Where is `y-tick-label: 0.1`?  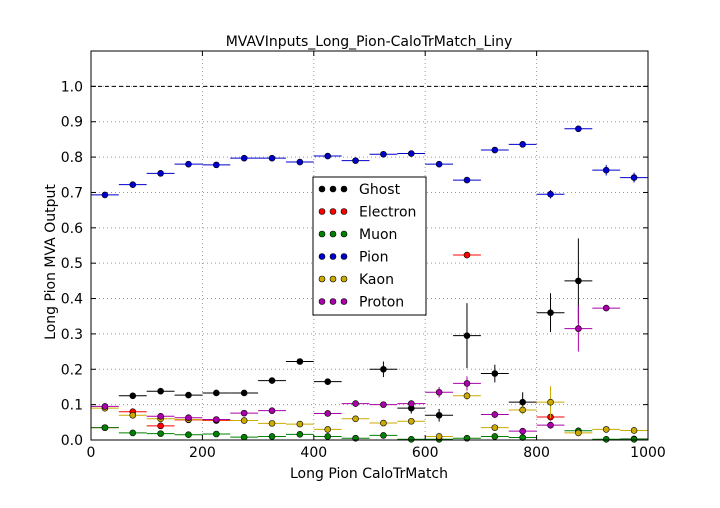 y-tick-label: 0.1 is located at coordinates (72, 406).